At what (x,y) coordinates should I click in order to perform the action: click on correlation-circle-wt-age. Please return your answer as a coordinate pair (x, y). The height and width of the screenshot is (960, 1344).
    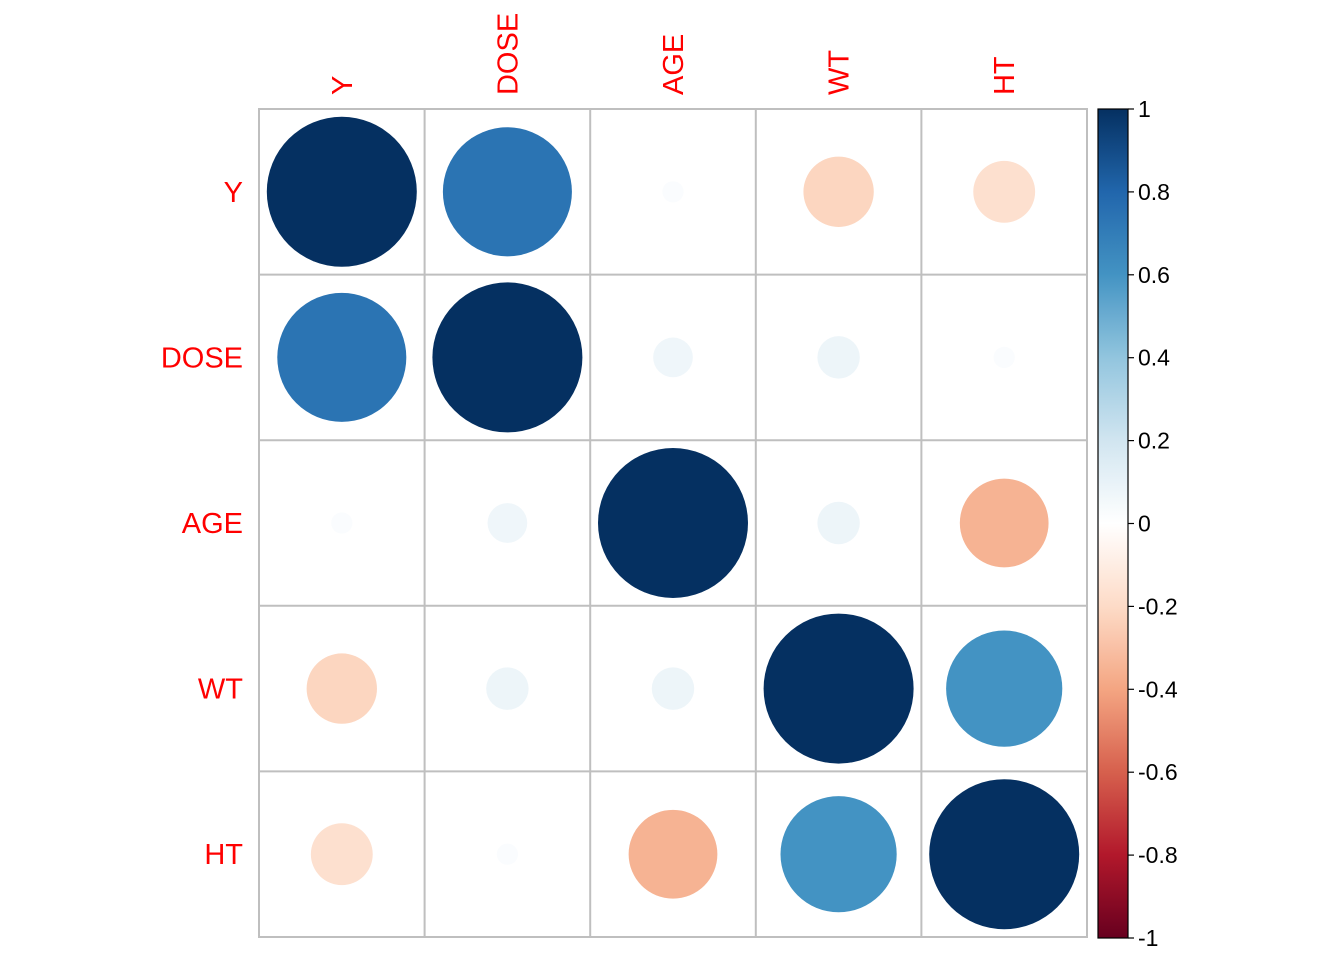
    Looking at the image, I should click on (673, 688).